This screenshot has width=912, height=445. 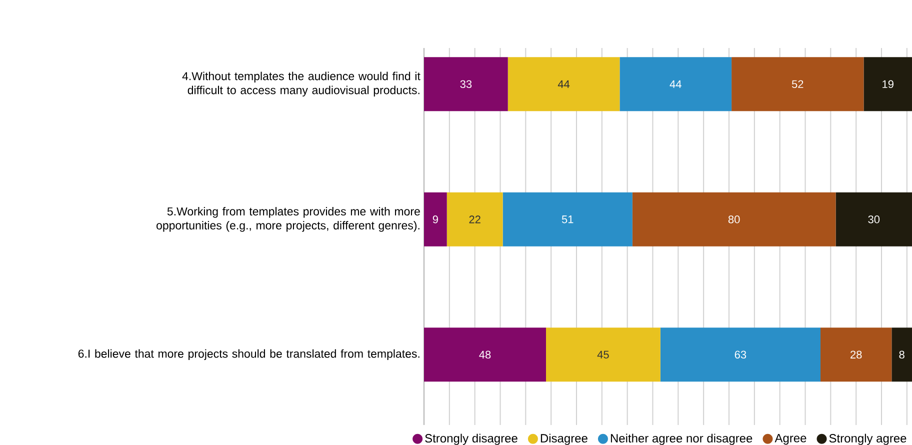 What do you see at coordinates (790, 439) in the screenshot?
I see `legend-label: Agree` at bounding box center [790, 439].